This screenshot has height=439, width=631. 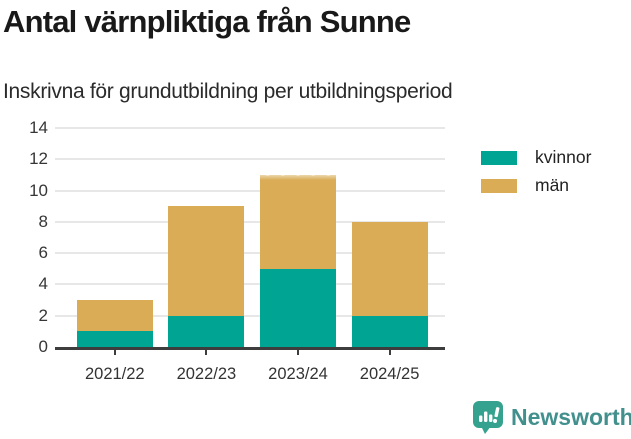 I want to click on bar-segment-kvinnor-2024/25, so click(x=389, y=331).